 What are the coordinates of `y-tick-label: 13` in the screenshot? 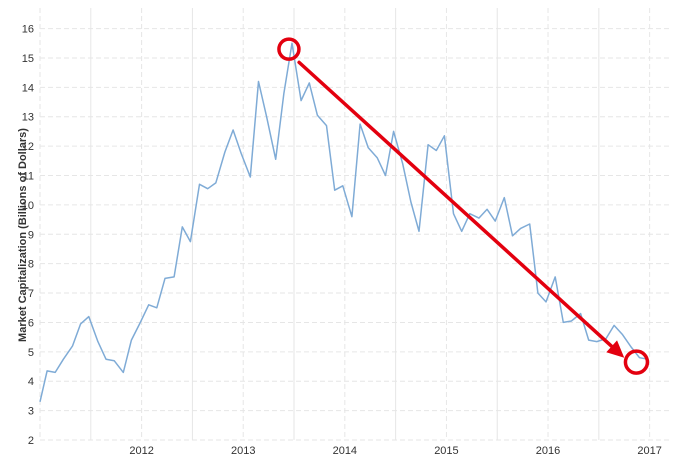 It's located at (28, 118).